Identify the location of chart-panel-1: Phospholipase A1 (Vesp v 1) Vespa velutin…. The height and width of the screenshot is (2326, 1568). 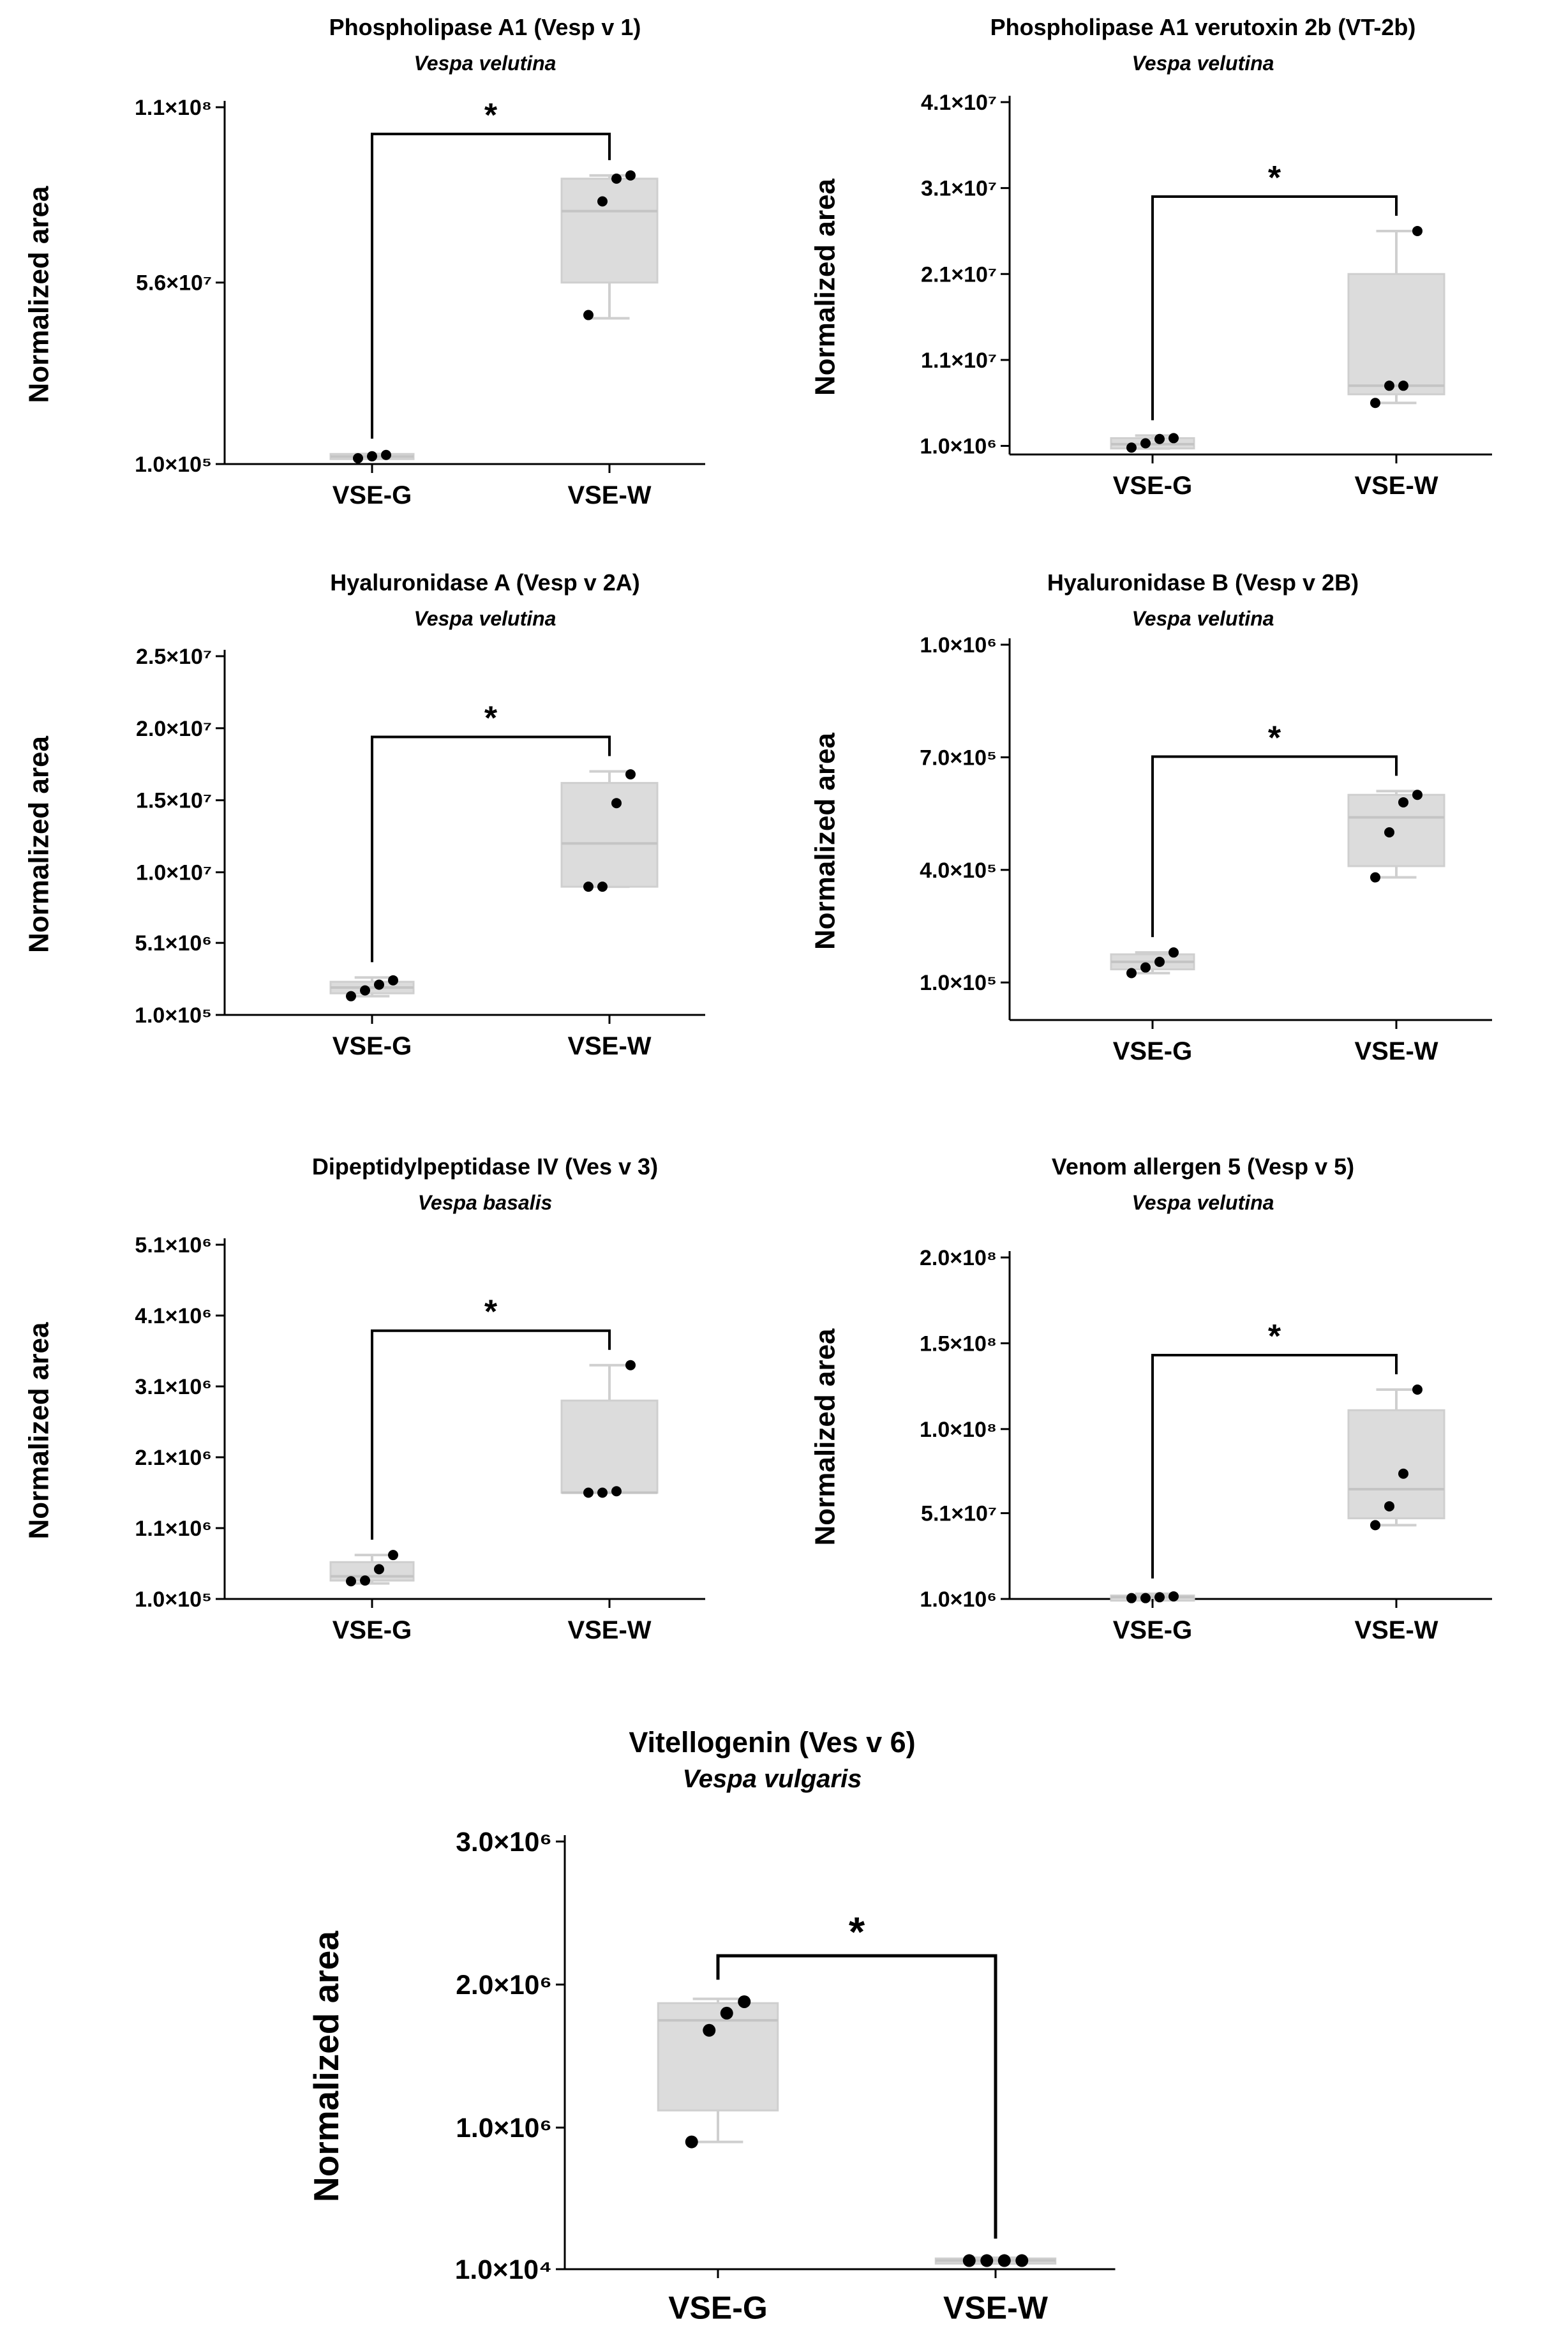
(365, 261).